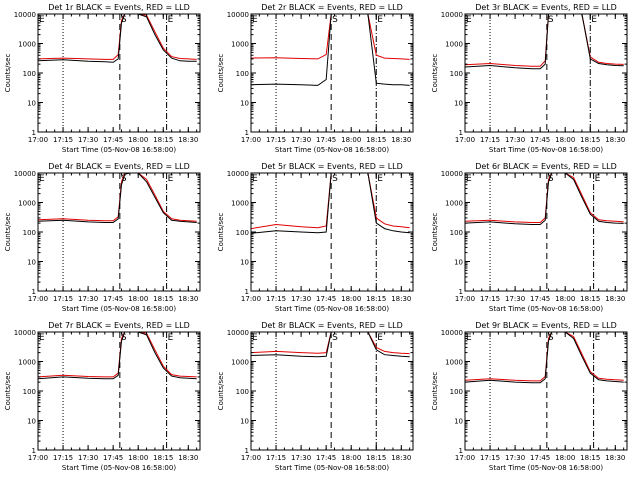  What do you see at coordinates (332, 325) in the screenshot?
I see `chart-title: Det 8r BLACK = Events, RED = LLD` at bounding box center [332, 325].